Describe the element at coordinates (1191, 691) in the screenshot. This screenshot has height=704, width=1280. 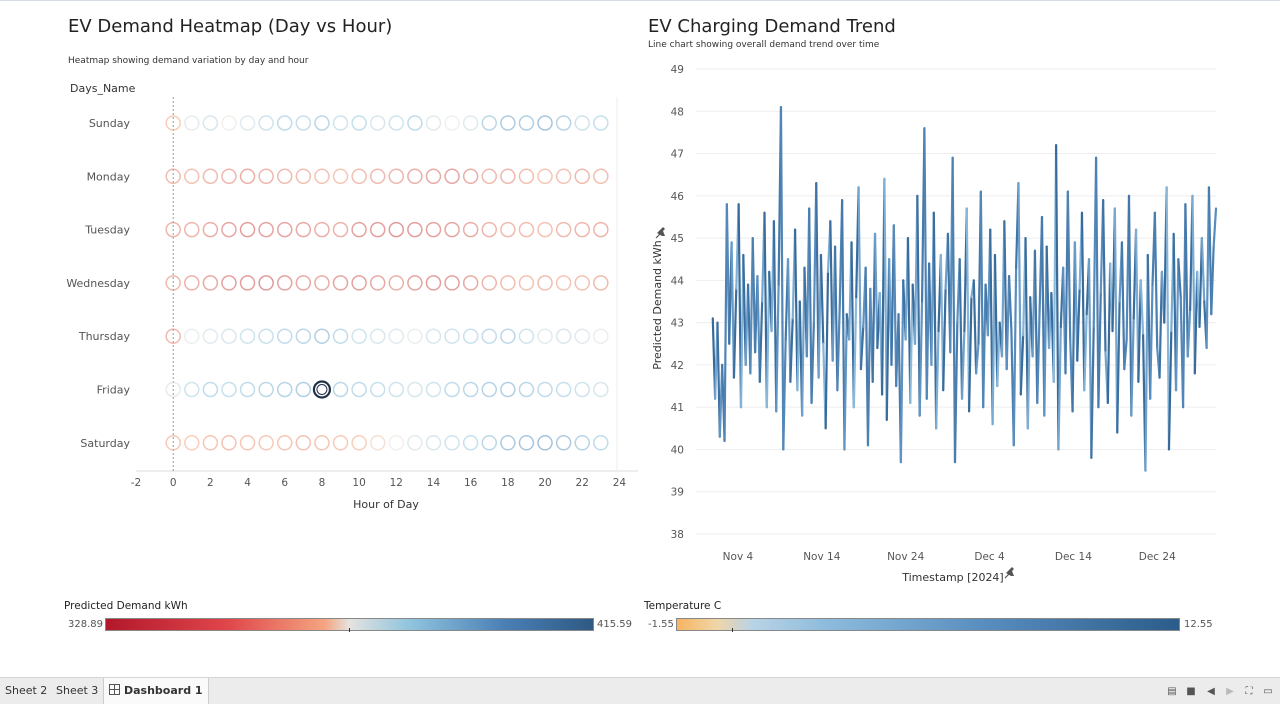
I see `show-sheet-sorter-icon: ■` at that location.